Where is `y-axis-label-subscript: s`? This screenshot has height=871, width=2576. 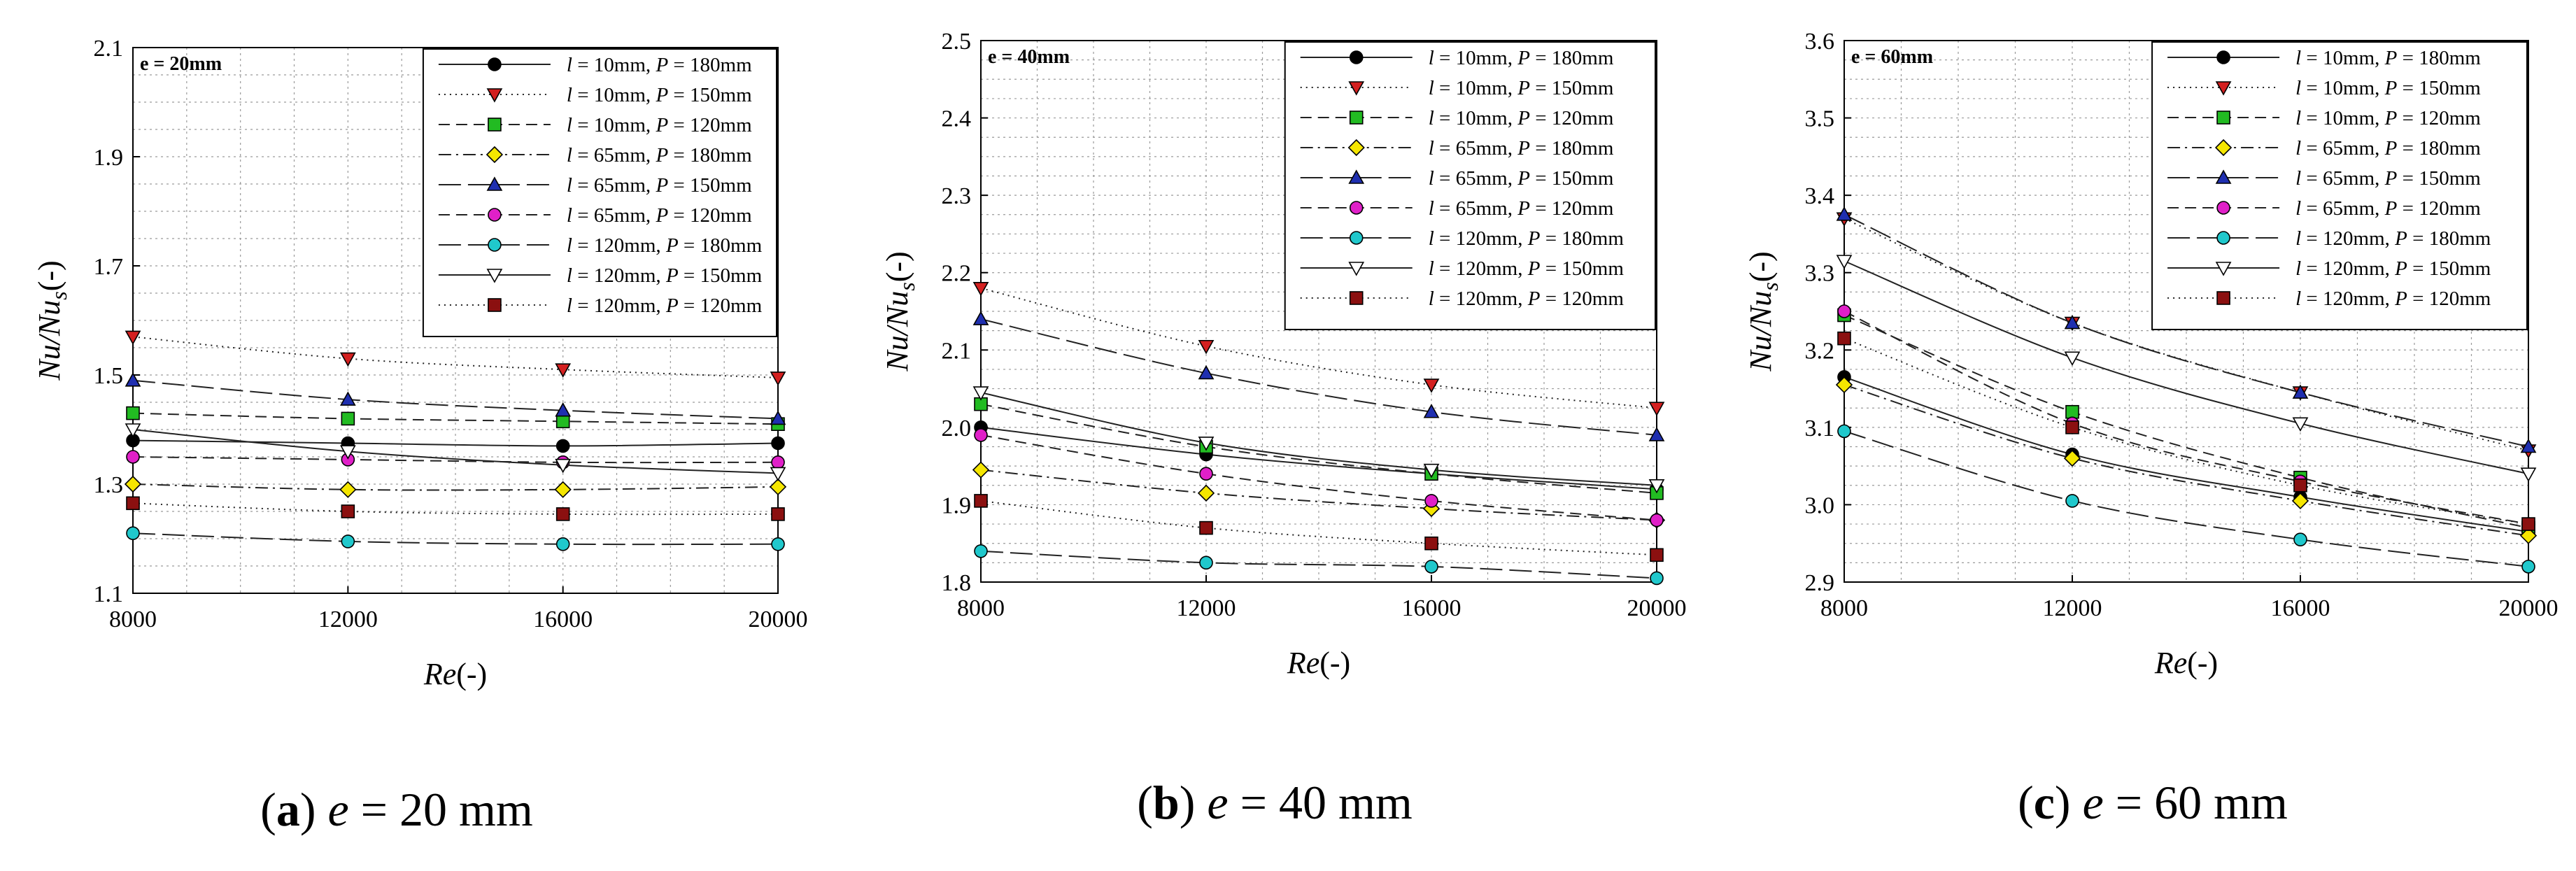 y-axis-label-subscript: s is located at coordinates (1770, 286).